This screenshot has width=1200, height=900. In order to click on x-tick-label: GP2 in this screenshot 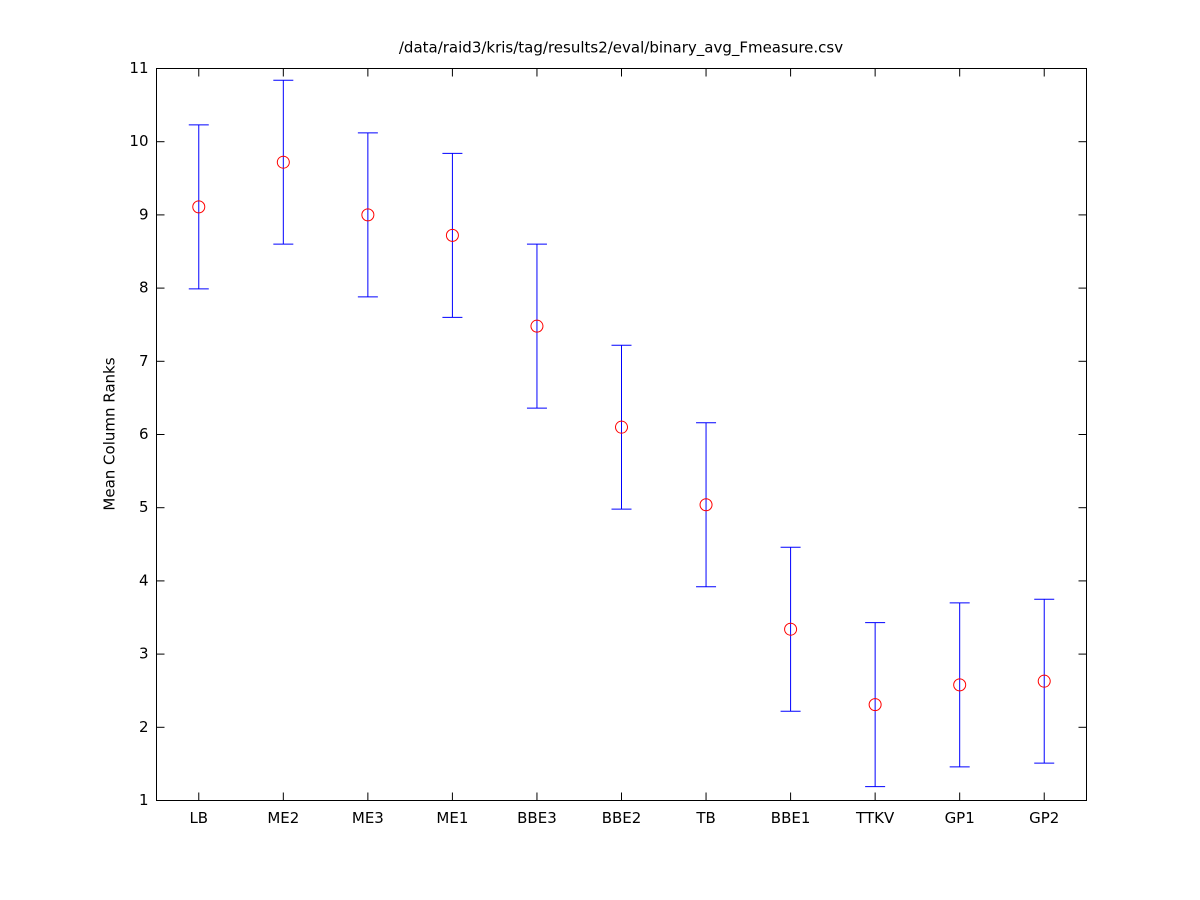, I will do `click(1044, 818)`.